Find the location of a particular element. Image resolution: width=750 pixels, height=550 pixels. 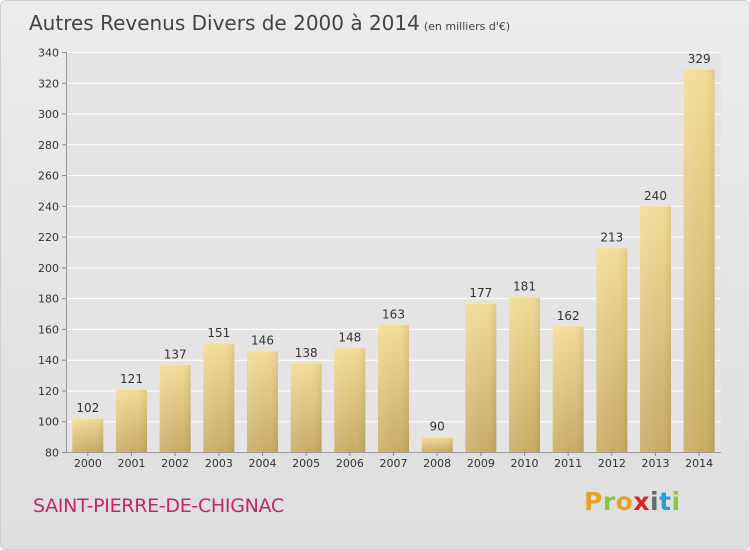

data-label: 213 is located at coordinates (611, 237).